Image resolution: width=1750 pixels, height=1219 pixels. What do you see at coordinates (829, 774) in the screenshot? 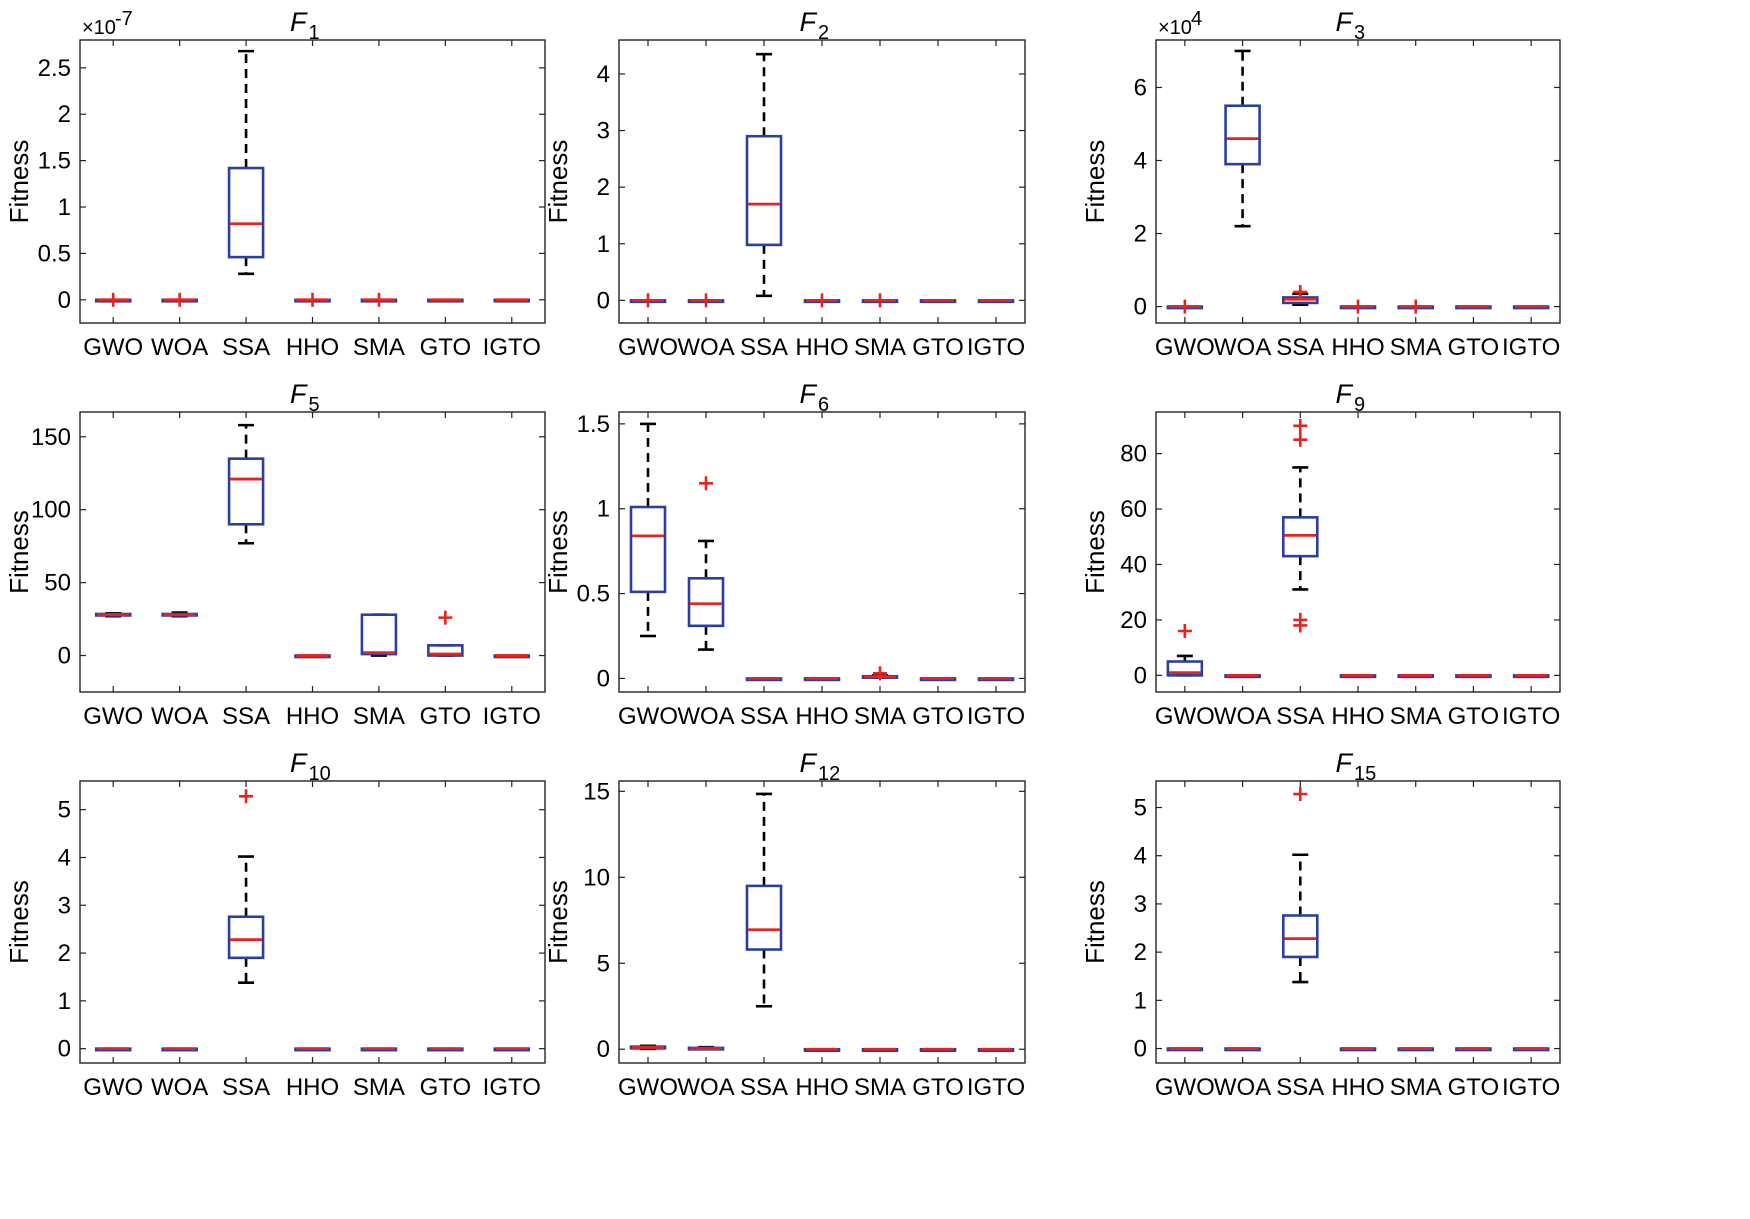
I see `panel-title-subscript: 12` at bounding box center [829, 774].